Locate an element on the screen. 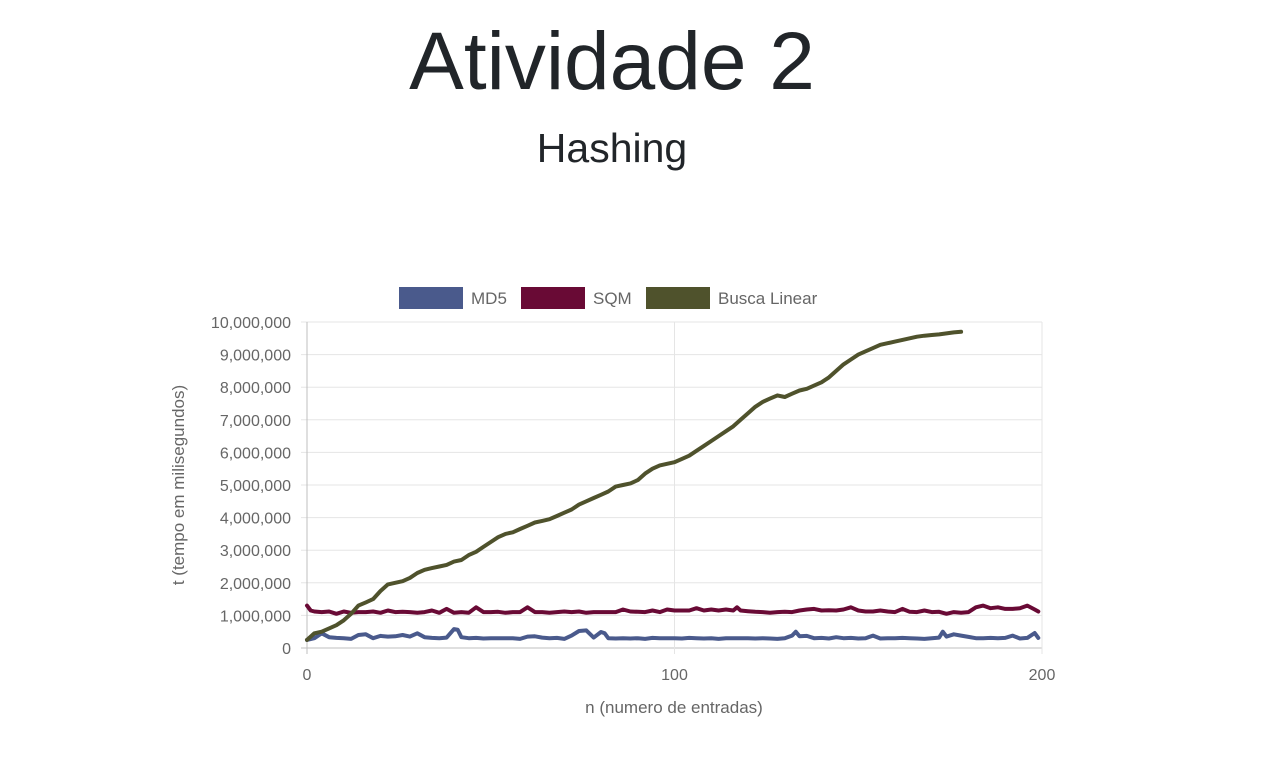 The image size is (1288, 776). x-axis-title: n (numero de entradas) is located at coordinates (674, 707).